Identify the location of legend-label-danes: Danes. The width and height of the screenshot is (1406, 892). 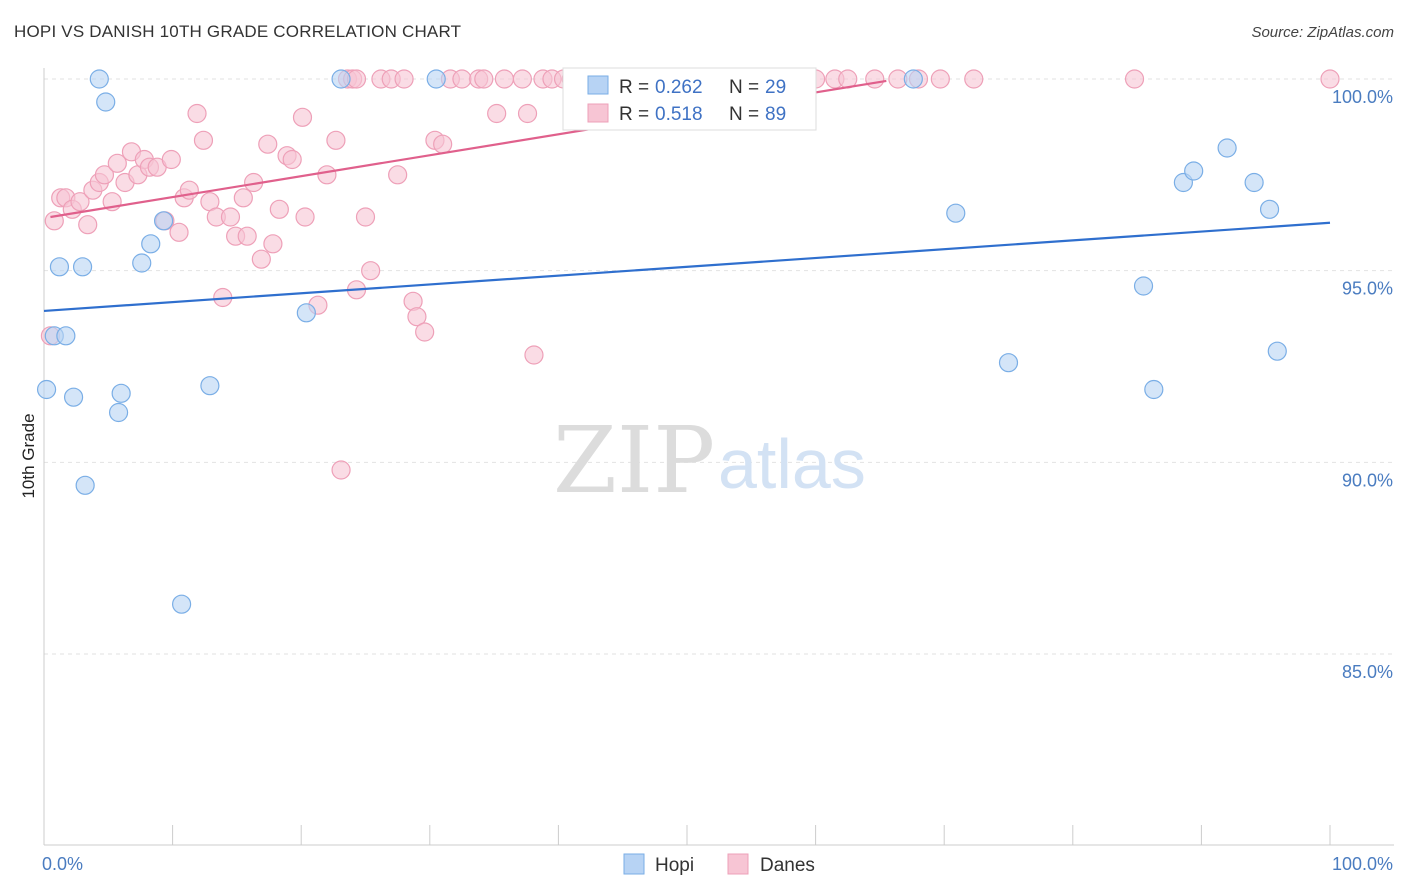
(787, 865).